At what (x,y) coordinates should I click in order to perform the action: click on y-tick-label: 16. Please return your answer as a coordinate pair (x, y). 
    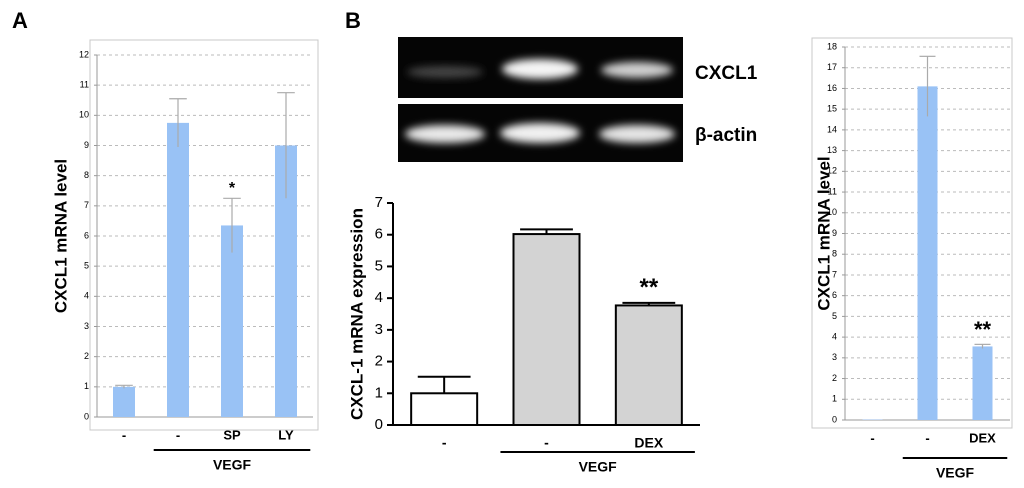
    Looking at the image, I should click on (832, 88).